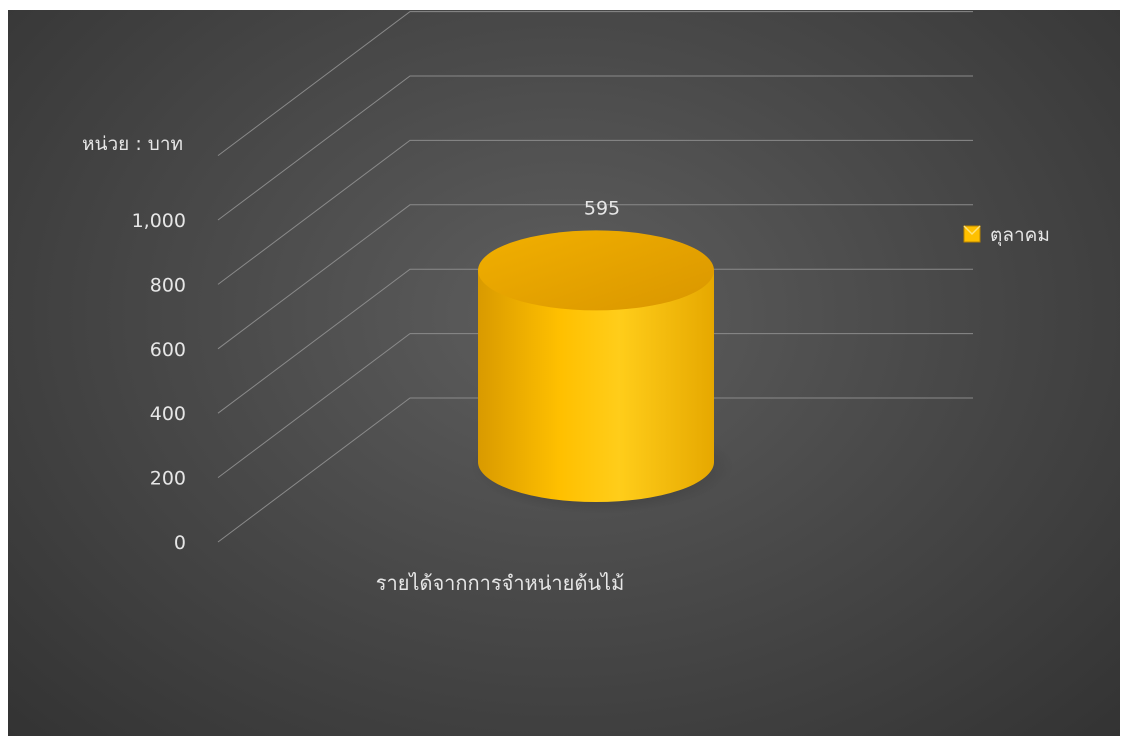 This screenshot has width=1126, height=742. Describe the element at coordinates (500, 583) in the screenshot. I see `category-label: รายได้จากการจำหน่ายต้นไม้` at that location.